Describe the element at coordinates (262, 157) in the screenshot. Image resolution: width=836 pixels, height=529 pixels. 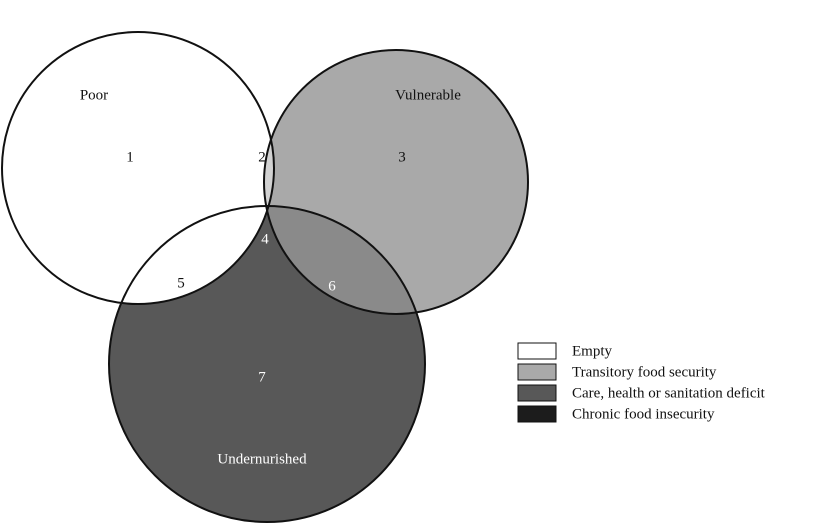
I see `region-number: 2` at that location.